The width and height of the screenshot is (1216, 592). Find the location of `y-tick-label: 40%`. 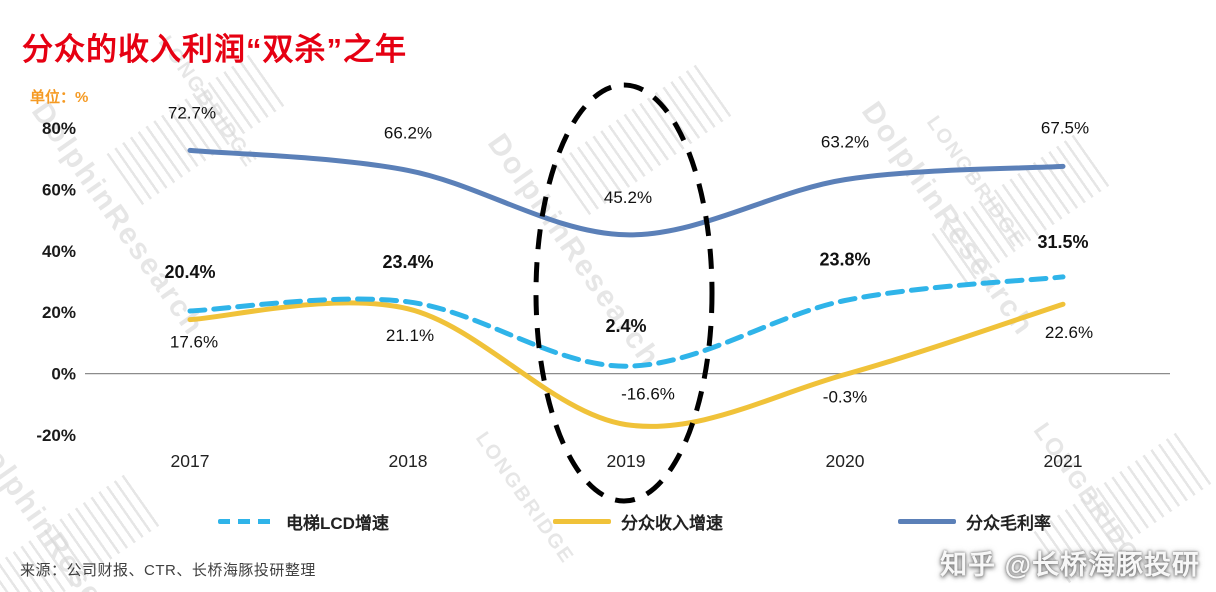

y-tick-label: 40% is located at coordinates (59, 251).